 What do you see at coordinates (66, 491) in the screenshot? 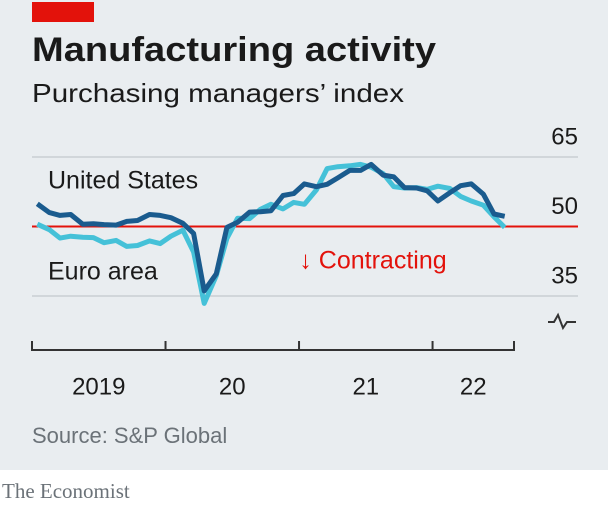
I see `brand: The Economist` at bounding box center [66, 491].